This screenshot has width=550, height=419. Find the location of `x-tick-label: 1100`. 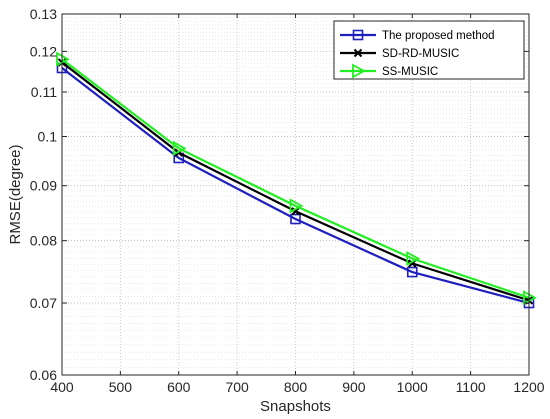

x-tick-label: 1100 is located at coordinates (471, 387).